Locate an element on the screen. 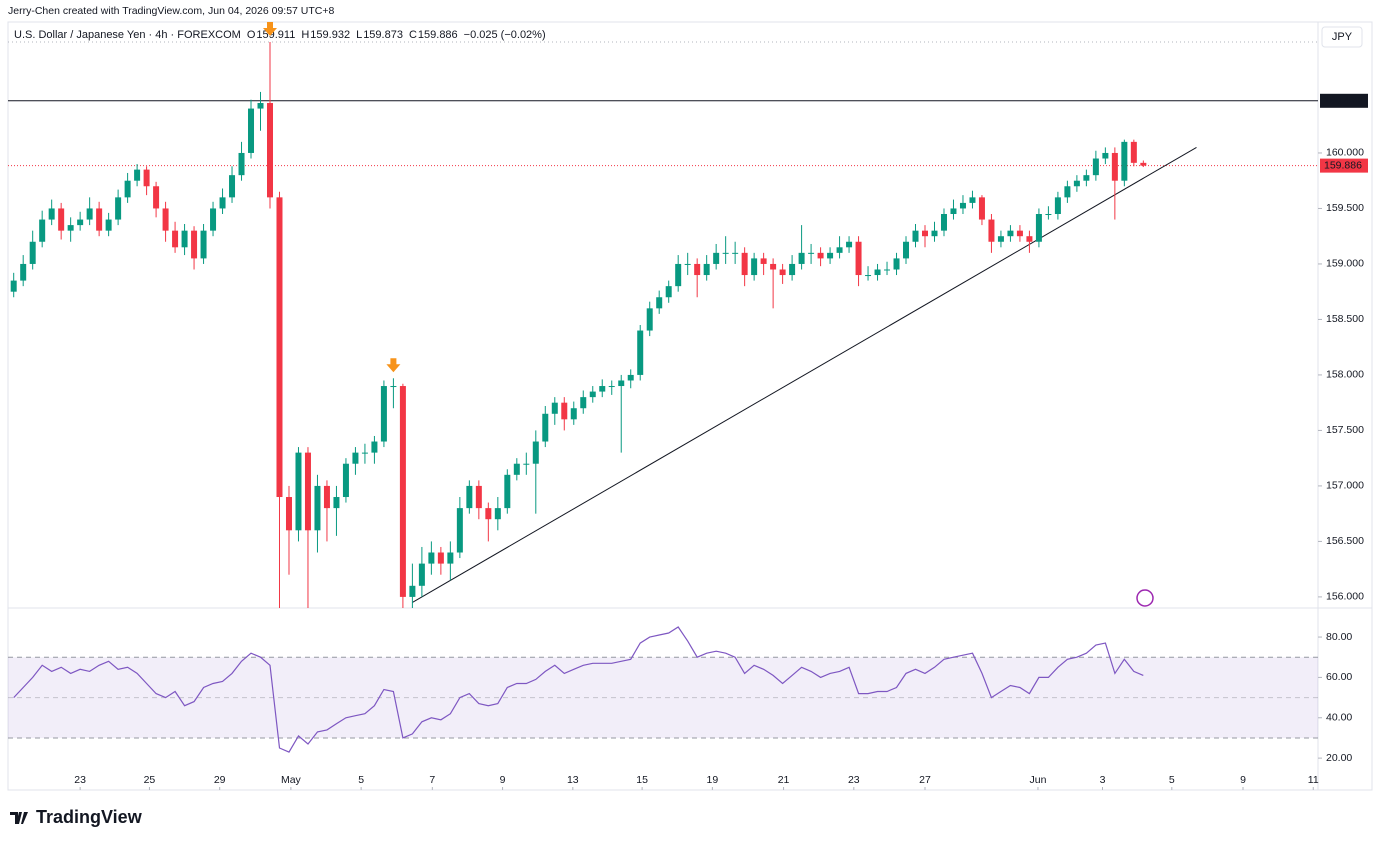  change: −0.025 (−0.02%) is located at coordinates (505, 35).